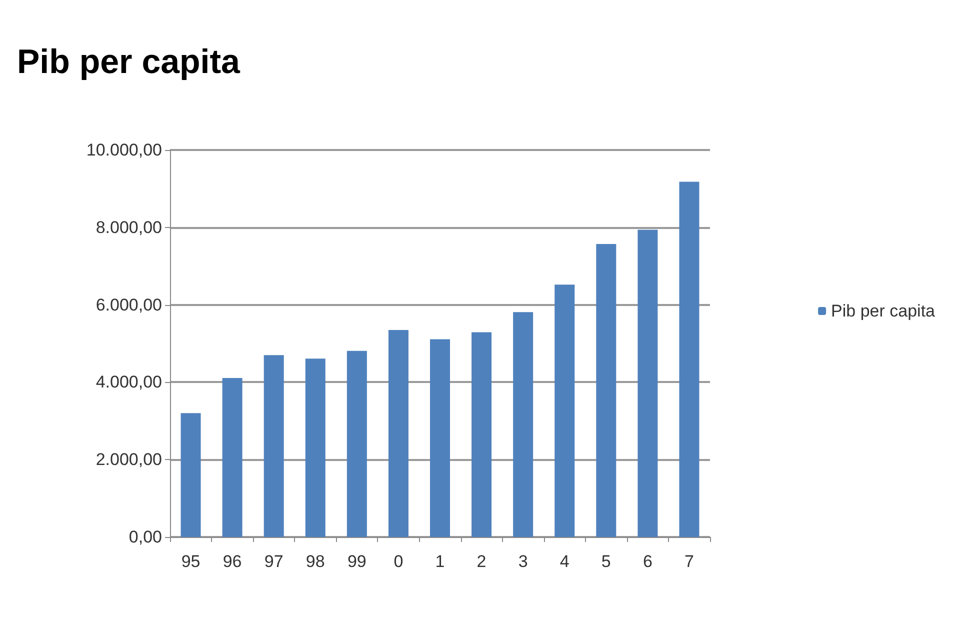 The width and height of the screenshot is (955, 622). Describe the element at coordinates (129, 460) in the screenshot. I see `y-tick-label: 2.000,00` at that location.